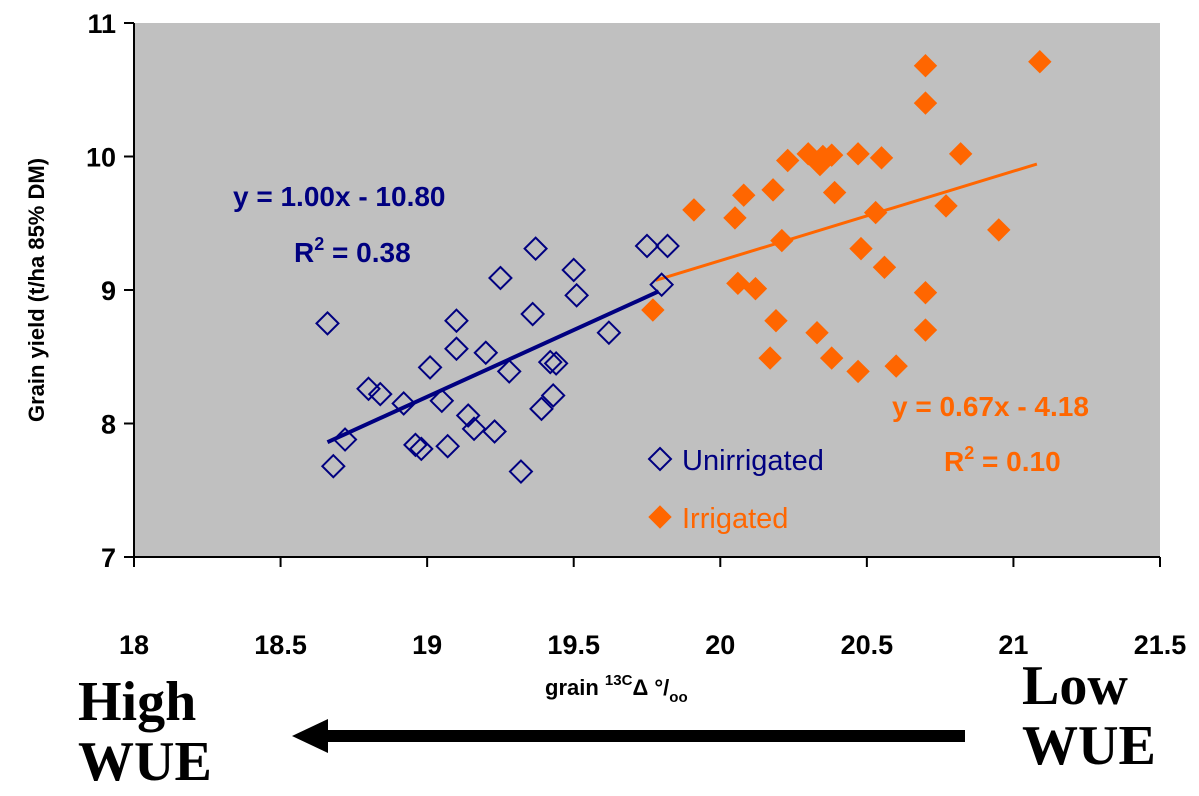 This screenshot has width=1199, height=796. What do you see at coordinates (735, 490) in the screenshot?
I see `legend: Unirrigated Irrigated` at bounding box center [735, 490].